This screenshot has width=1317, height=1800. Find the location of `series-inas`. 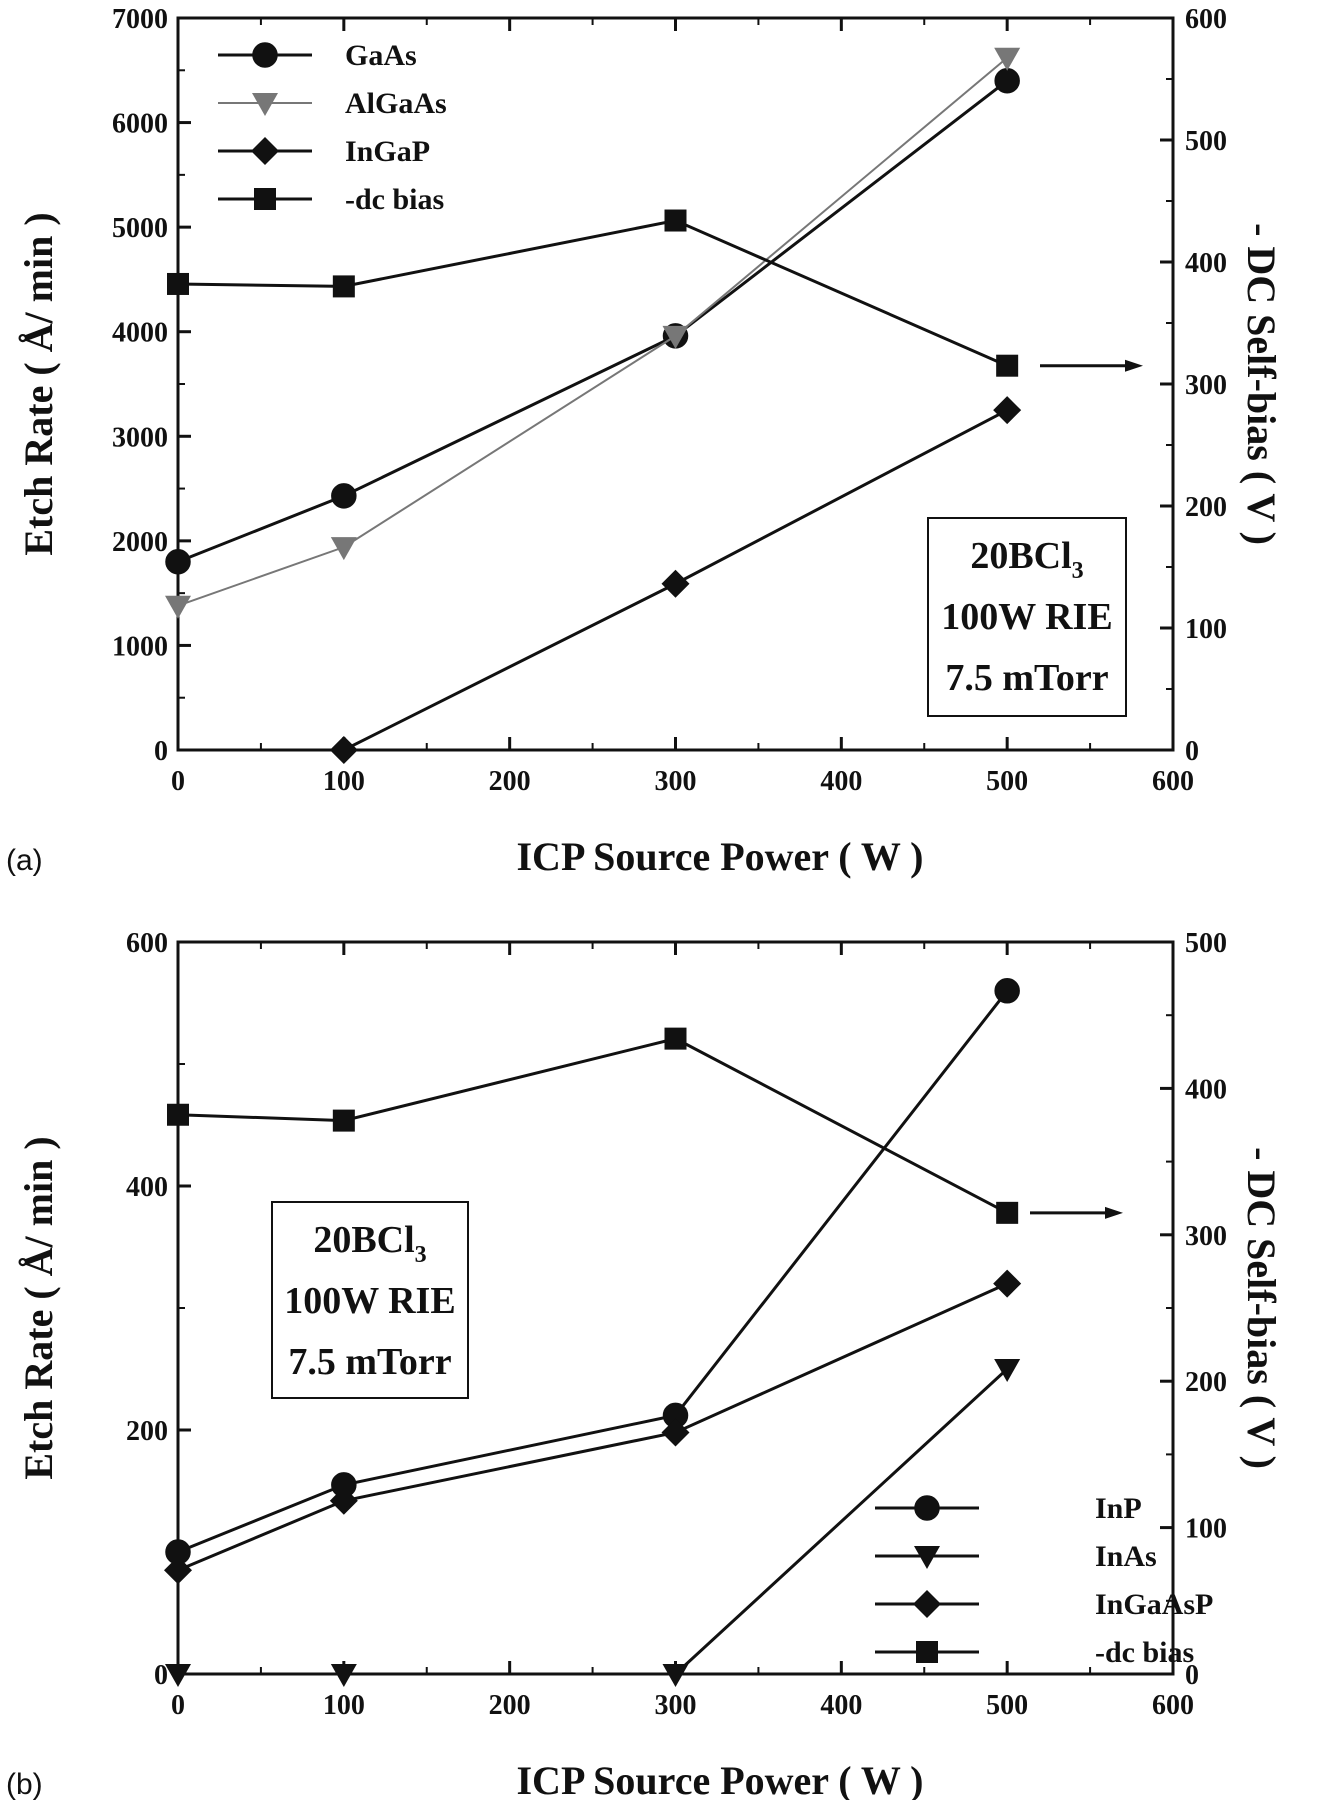

series-inas is located at coordinates (593, 1523).